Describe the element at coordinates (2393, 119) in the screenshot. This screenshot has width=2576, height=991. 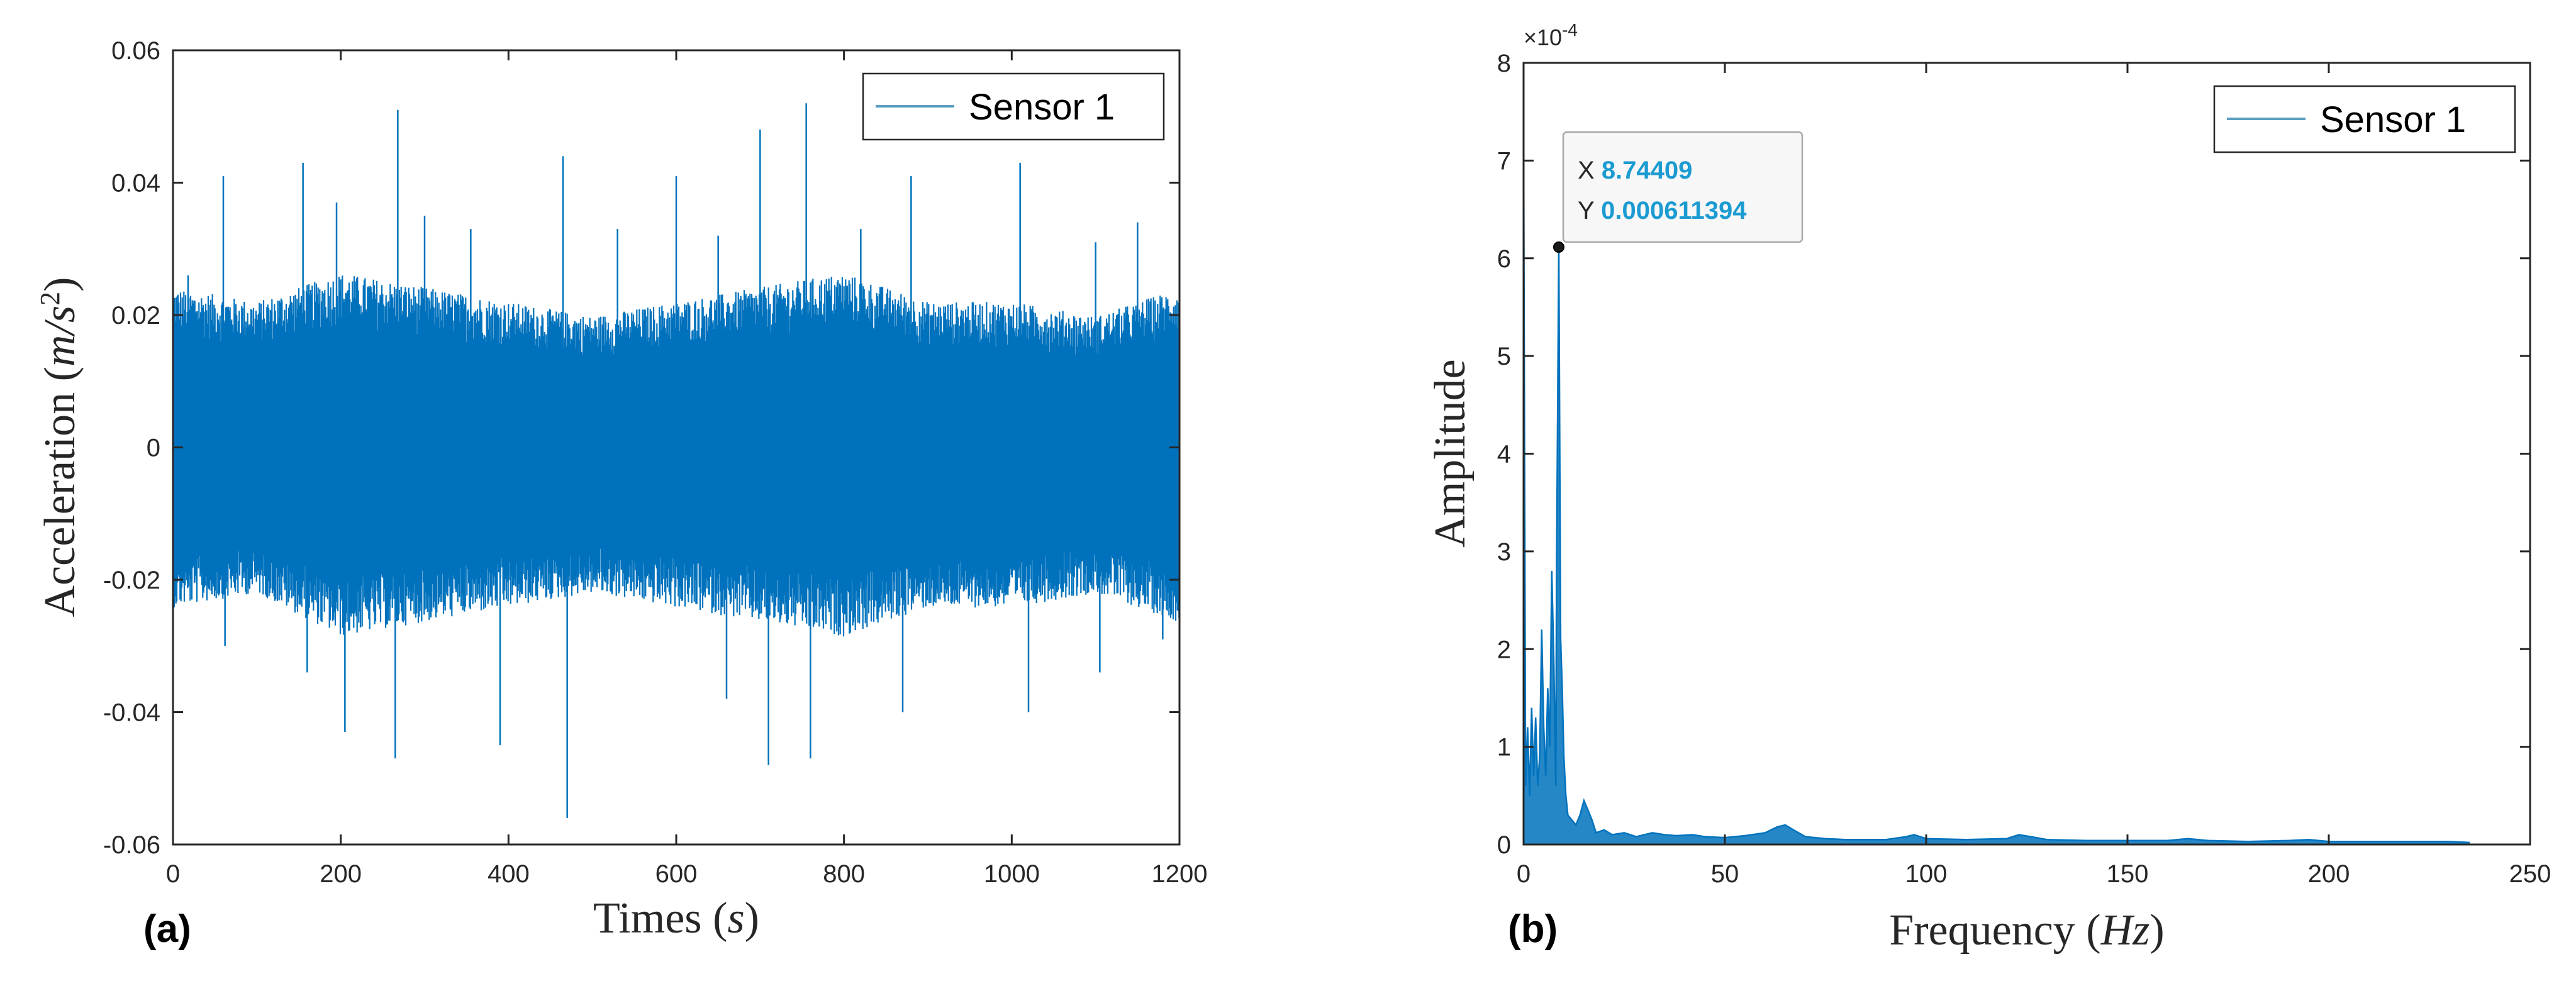
I see `panel-b-legend-entry: Sensor 1` at that location.